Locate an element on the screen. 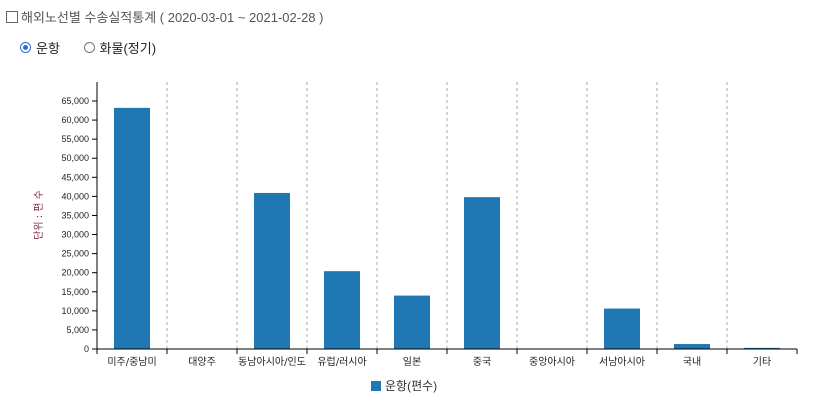 This screenshot has width=818, height=418. y-tick-label: 5,000 is located at coordinates (77, 330).